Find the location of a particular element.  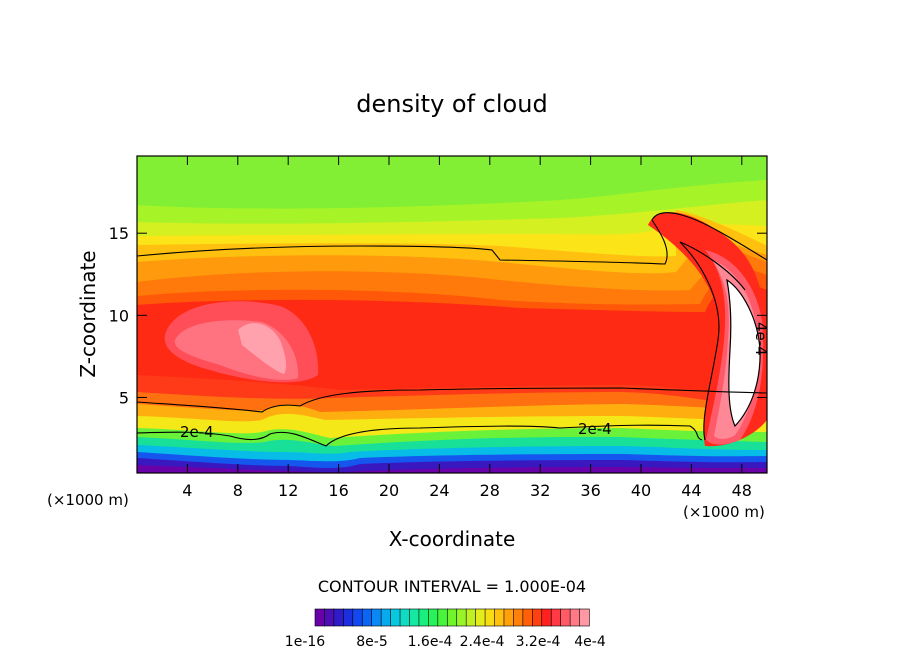

colorbar-label: 1e-16 is located at coordinates (305, 642).